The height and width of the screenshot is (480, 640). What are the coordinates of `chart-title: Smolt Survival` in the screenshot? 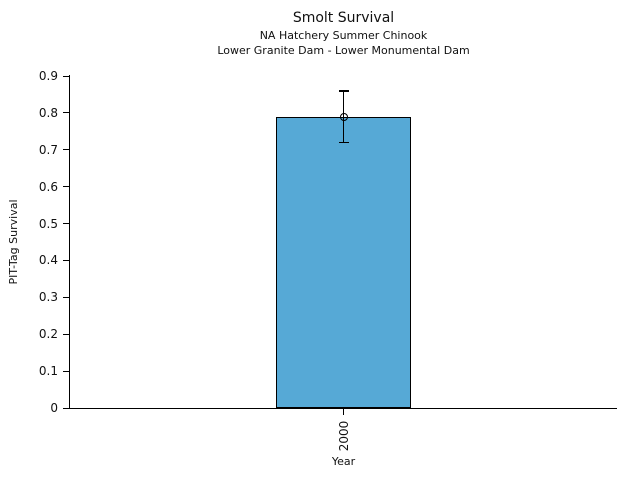 It's located at (343, 18).